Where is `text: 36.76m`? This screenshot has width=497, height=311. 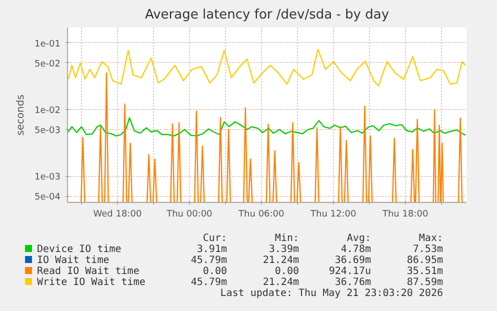 text: 36.76m is located at coordinates (352, 282).